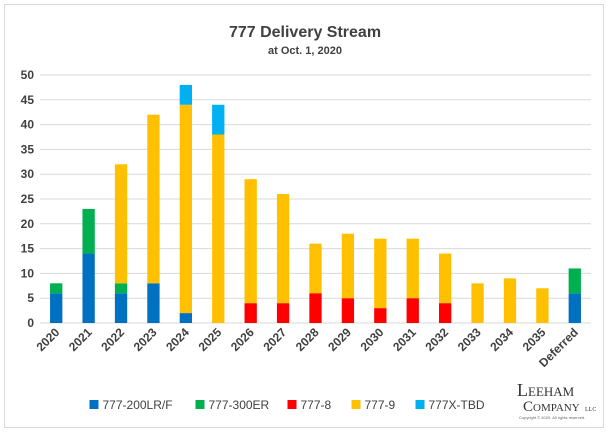  What do you see at coordinates (28, 174) in the screenshot?
I see `y-tick-label: 30` at bounding box center [28, 174].